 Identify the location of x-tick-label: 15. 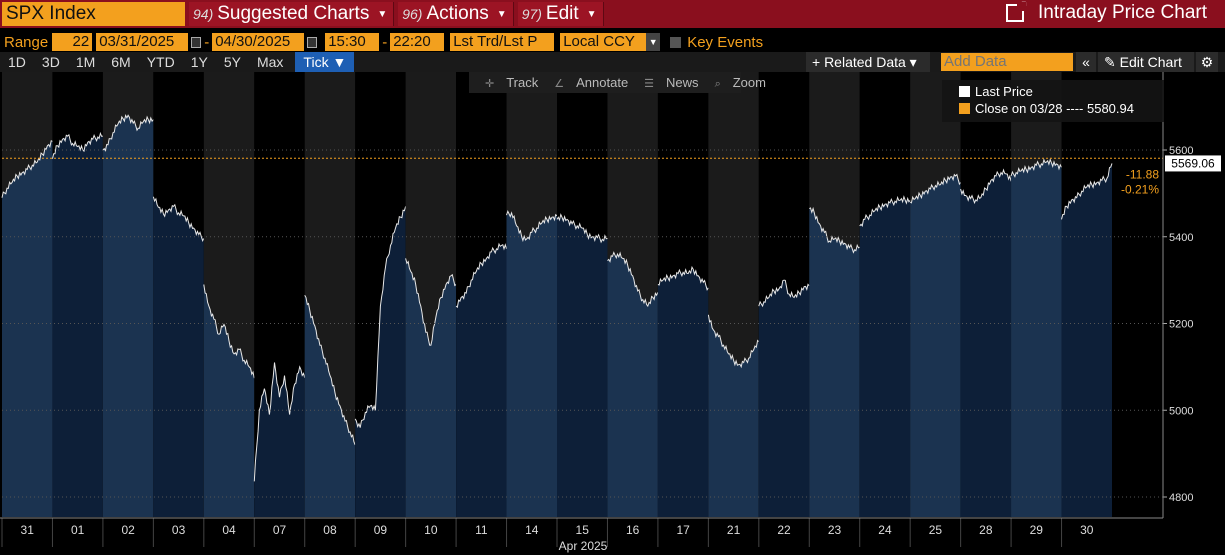
(583, 530).